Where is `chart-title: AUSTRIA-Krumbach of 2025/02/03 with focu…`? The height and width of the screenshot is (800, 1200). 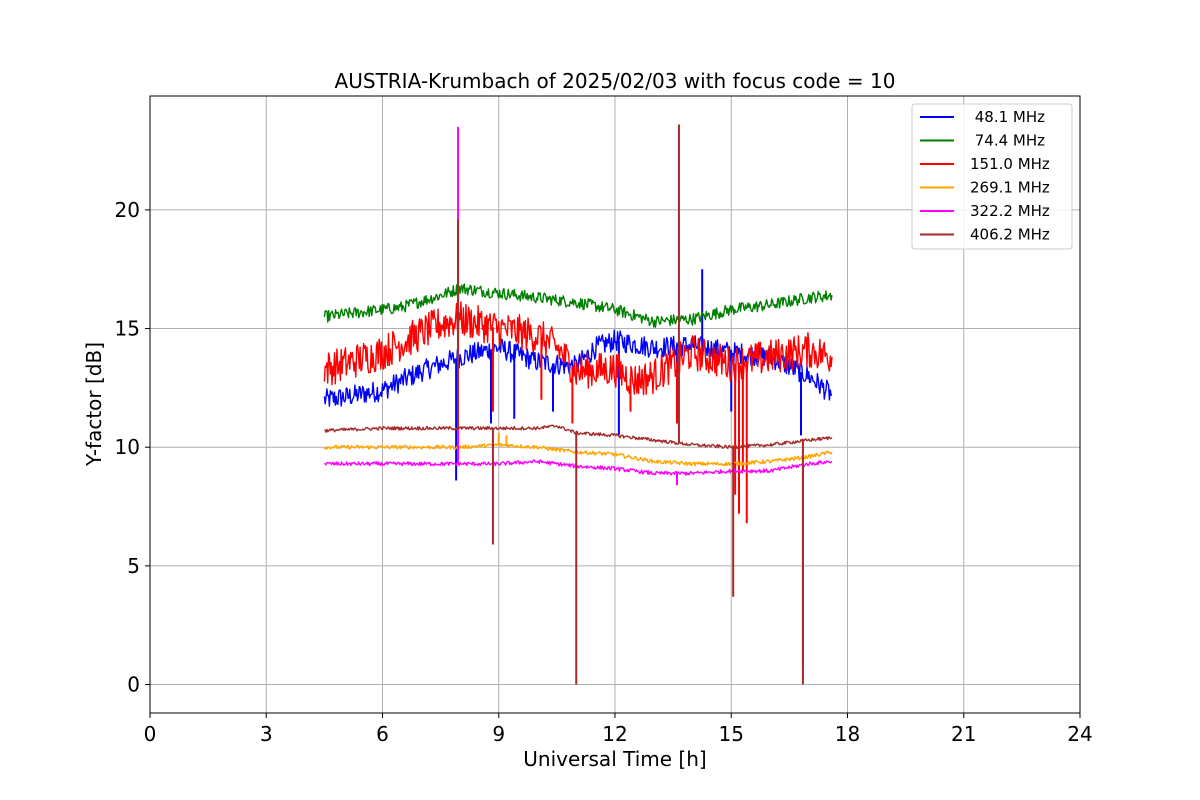
chart-title: AUSTRIA-Krumbach of 2025/02/03 with focu… is located at coordinates (615, 81).